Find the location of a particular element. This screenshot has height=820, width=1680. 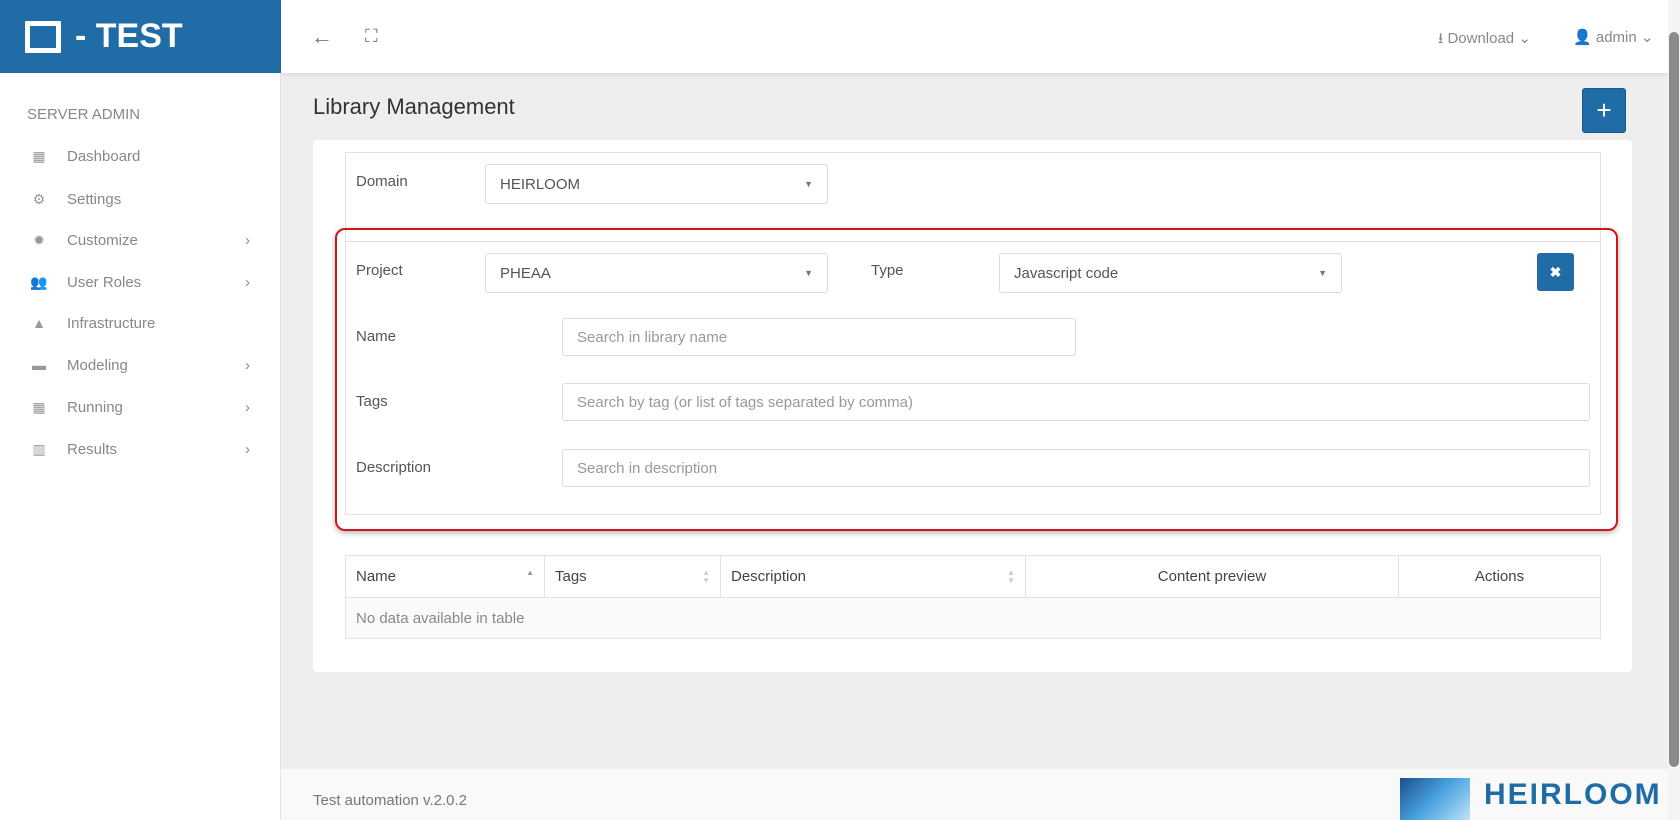

tags-search-input is located at coordinates (1076, 402).